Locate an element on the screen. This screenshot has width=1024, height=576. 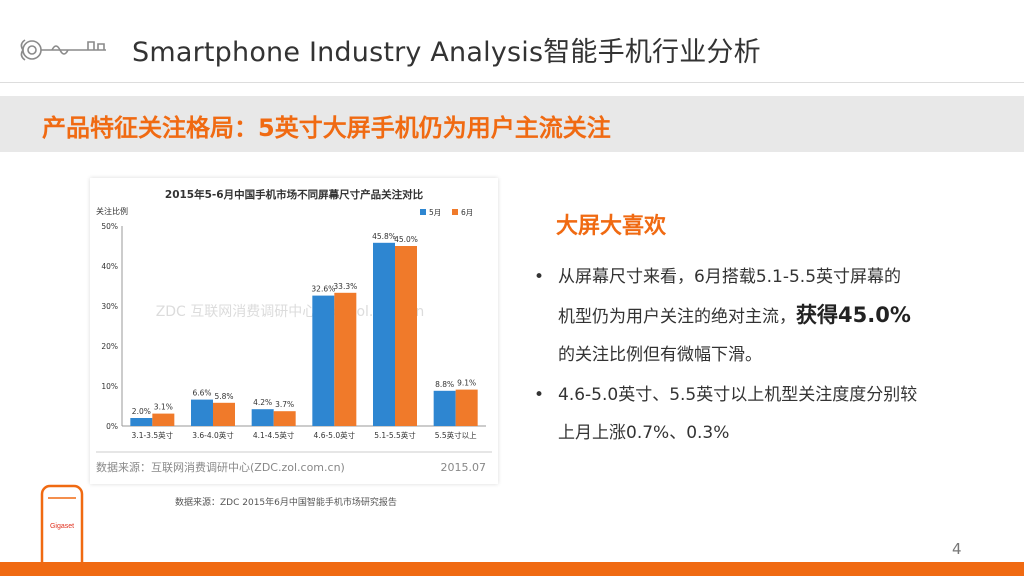
chart-source-right: 2015.07 is located at coordinates (464, 467).